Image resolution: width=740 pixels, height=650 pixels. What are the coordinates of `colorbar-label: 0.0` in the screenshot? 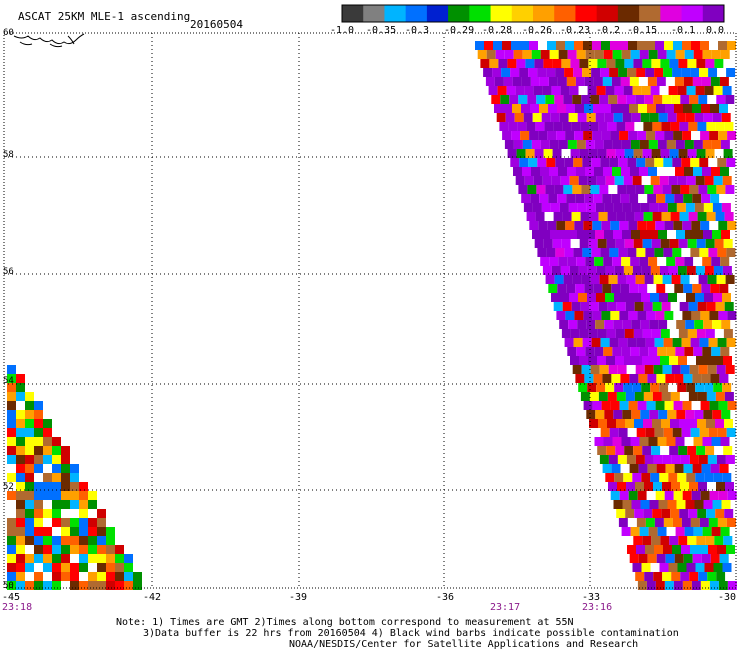 It's located at (715, 30).